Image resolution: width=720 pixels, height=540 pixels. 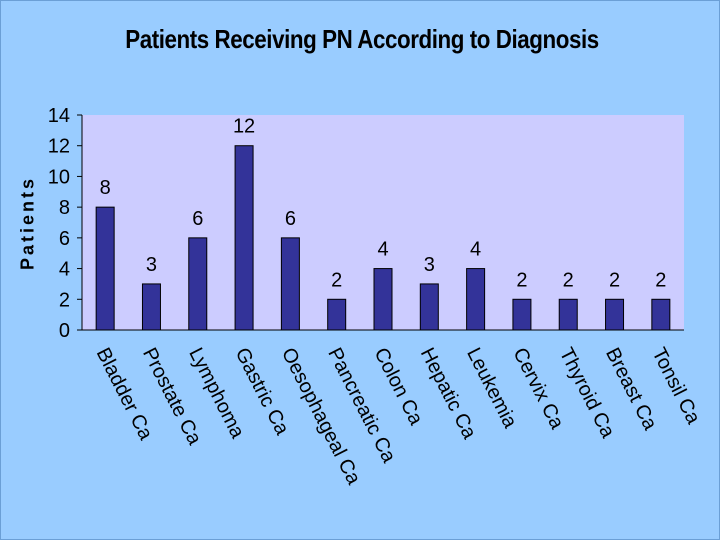 I want to click on y-tick-label: 0, so click(x=64, y=331).